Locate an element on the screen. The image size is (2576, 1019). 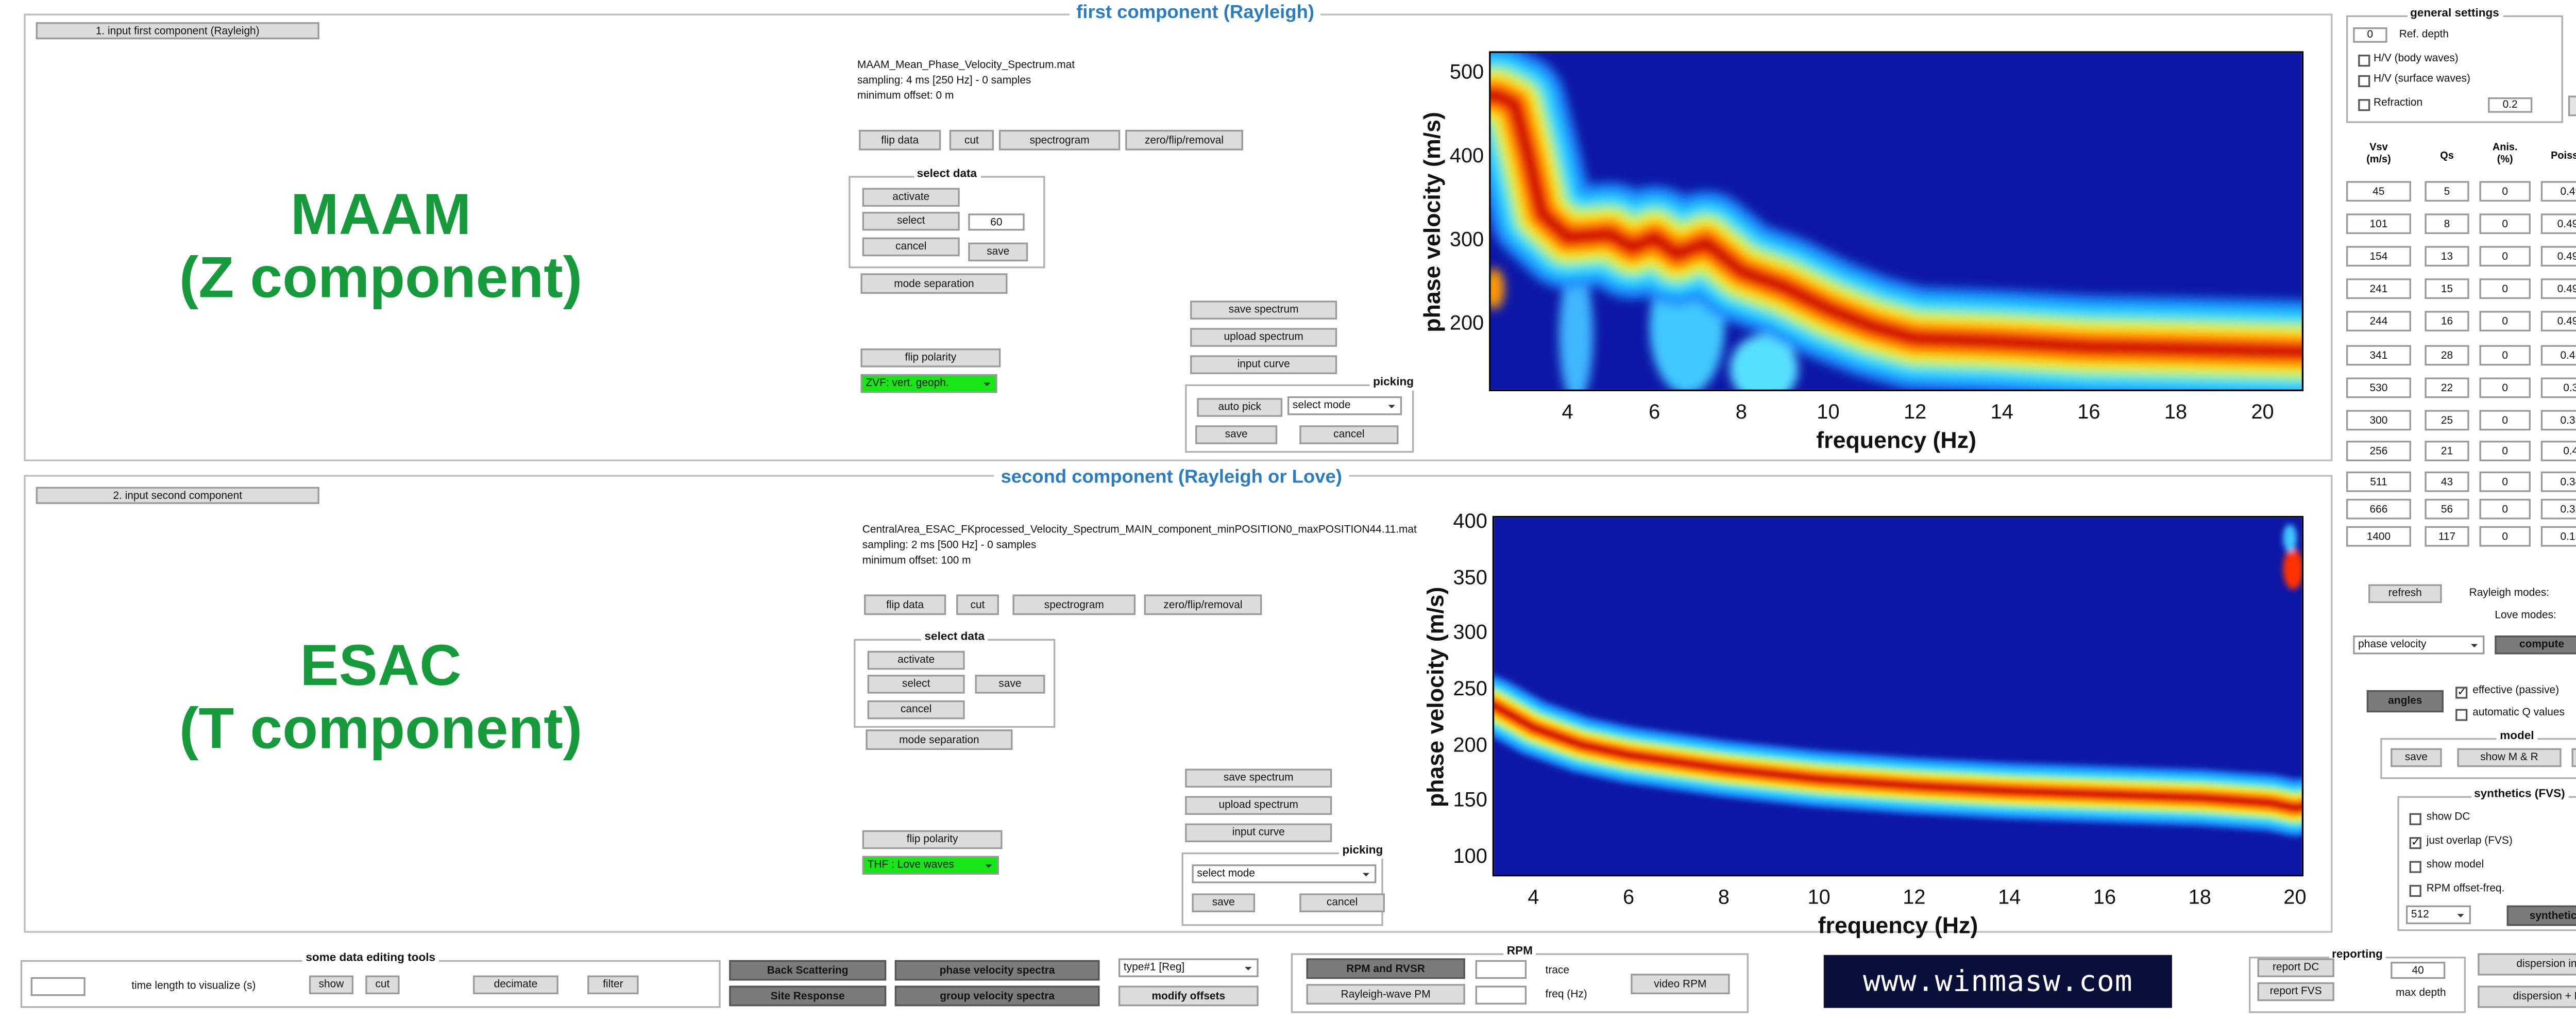
input-field: 0.499 is located at coordinates (2558, 256).